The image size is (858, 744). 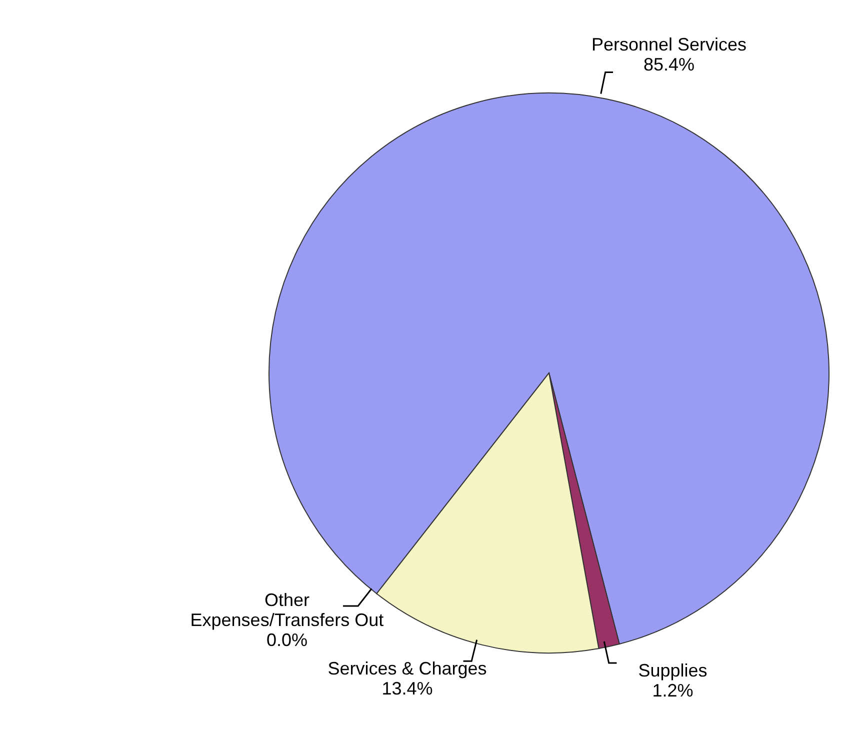 What do you see at coordinates (673, 670) in the screenshot?
I see `slice-label: Supplies` at bounding box center [673, 670].